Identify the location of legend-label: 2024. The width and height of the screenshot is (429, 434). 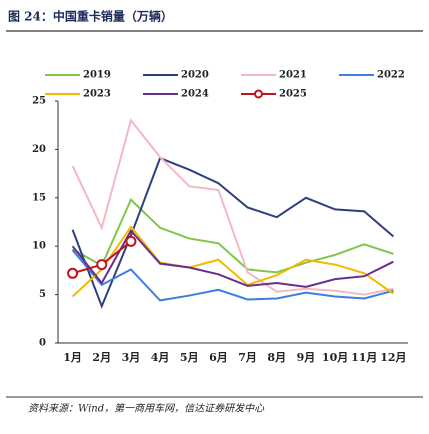
(195, 94).